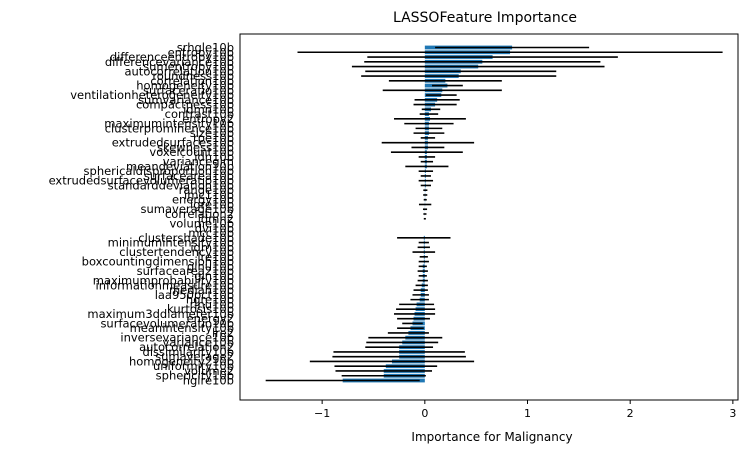 The height and width of the screenshot is (453, 750). Describe the element at coordinates (630, 413) in the screenshot. I see `x-tick-label: 2` at that location.